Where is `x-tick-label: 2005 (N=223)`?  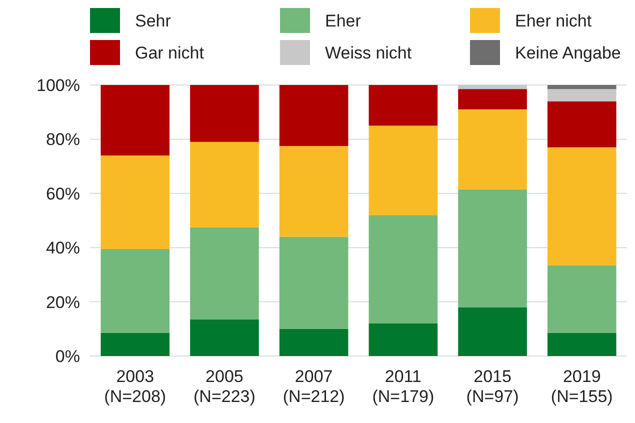 x-tick-label: 2005 (N=223) is located at coordinates (225, 386).